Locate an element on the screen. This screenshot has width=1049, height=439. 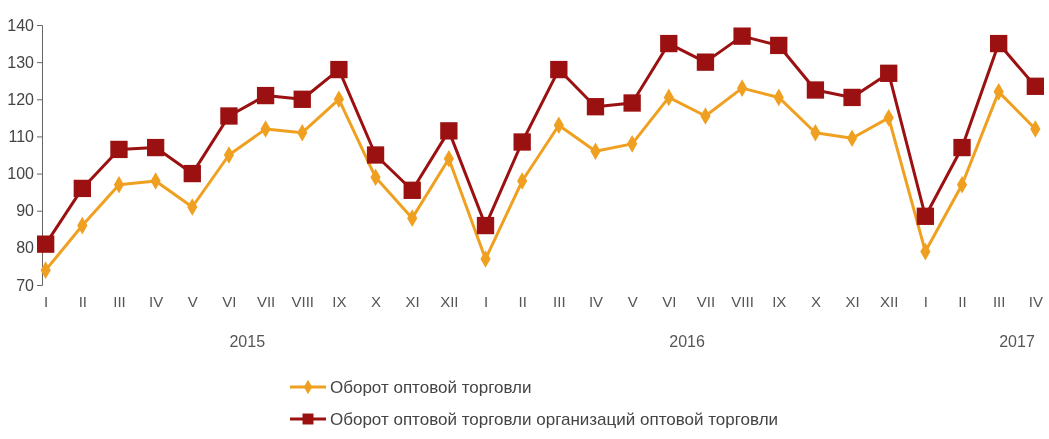
y-tick-label: 100 is located at coordinates (21, 174).